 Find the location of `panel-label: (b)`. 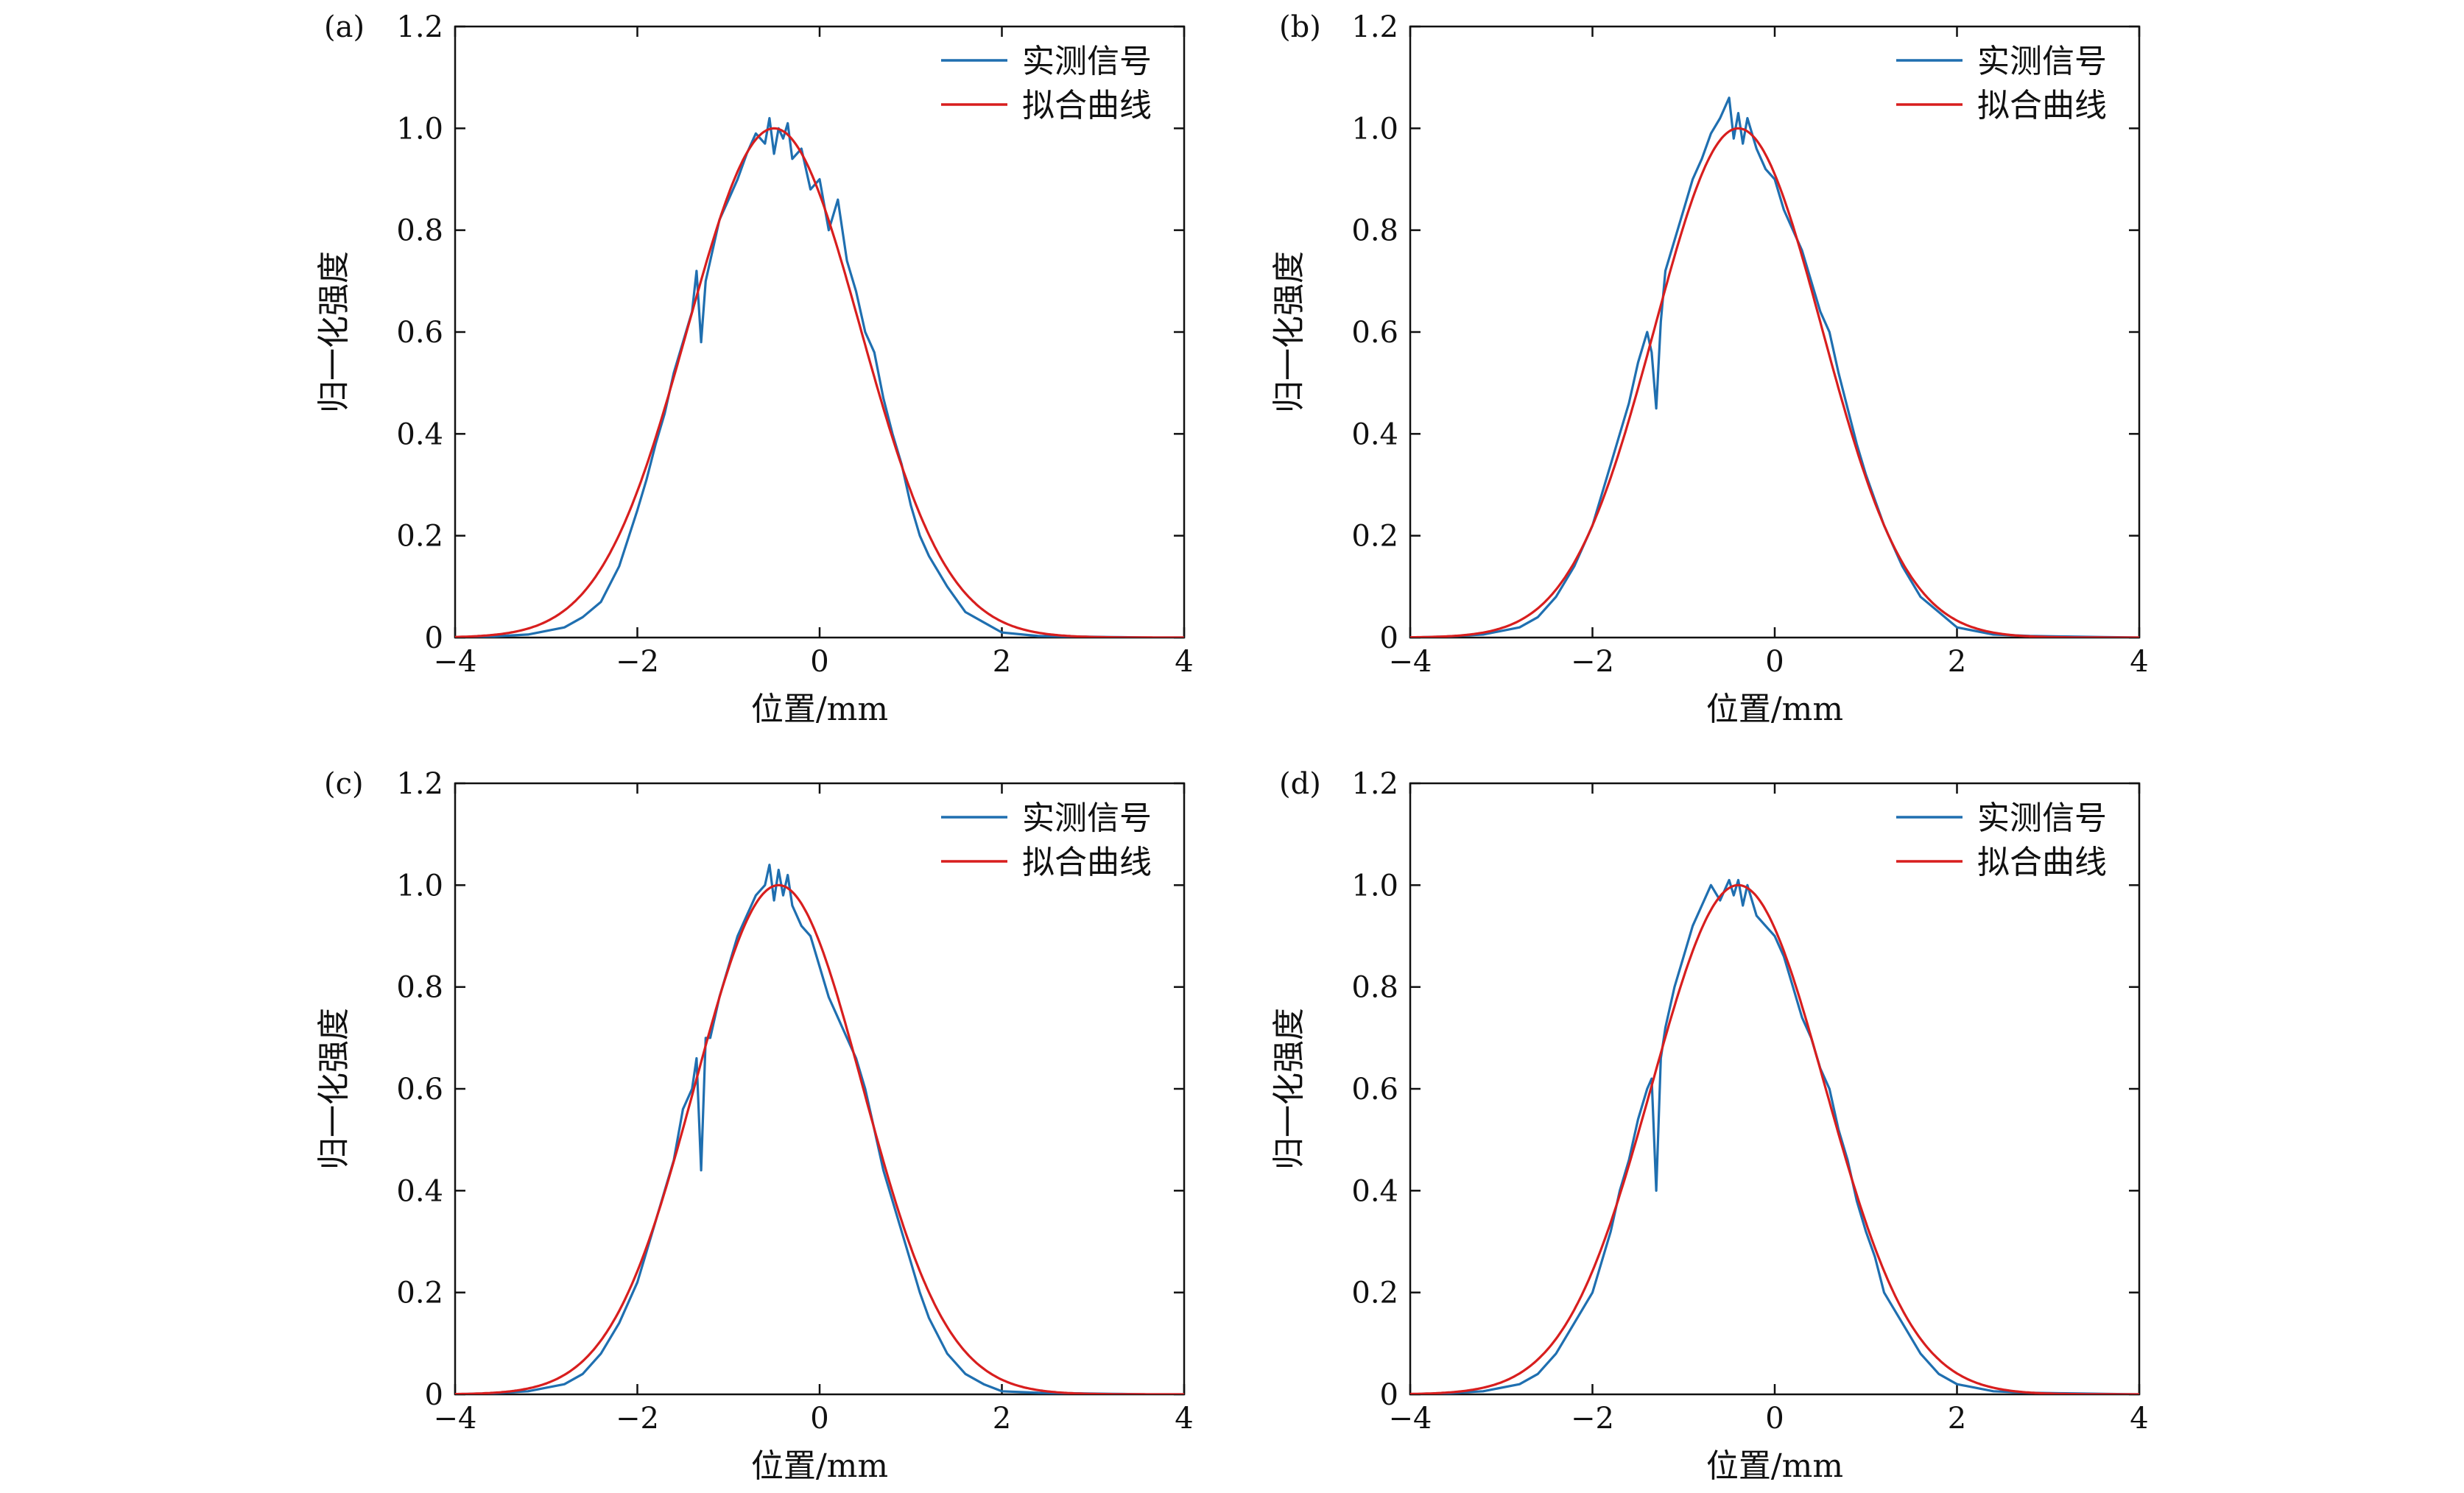

panel-label: (b) is located at coordinates (1300, 27).